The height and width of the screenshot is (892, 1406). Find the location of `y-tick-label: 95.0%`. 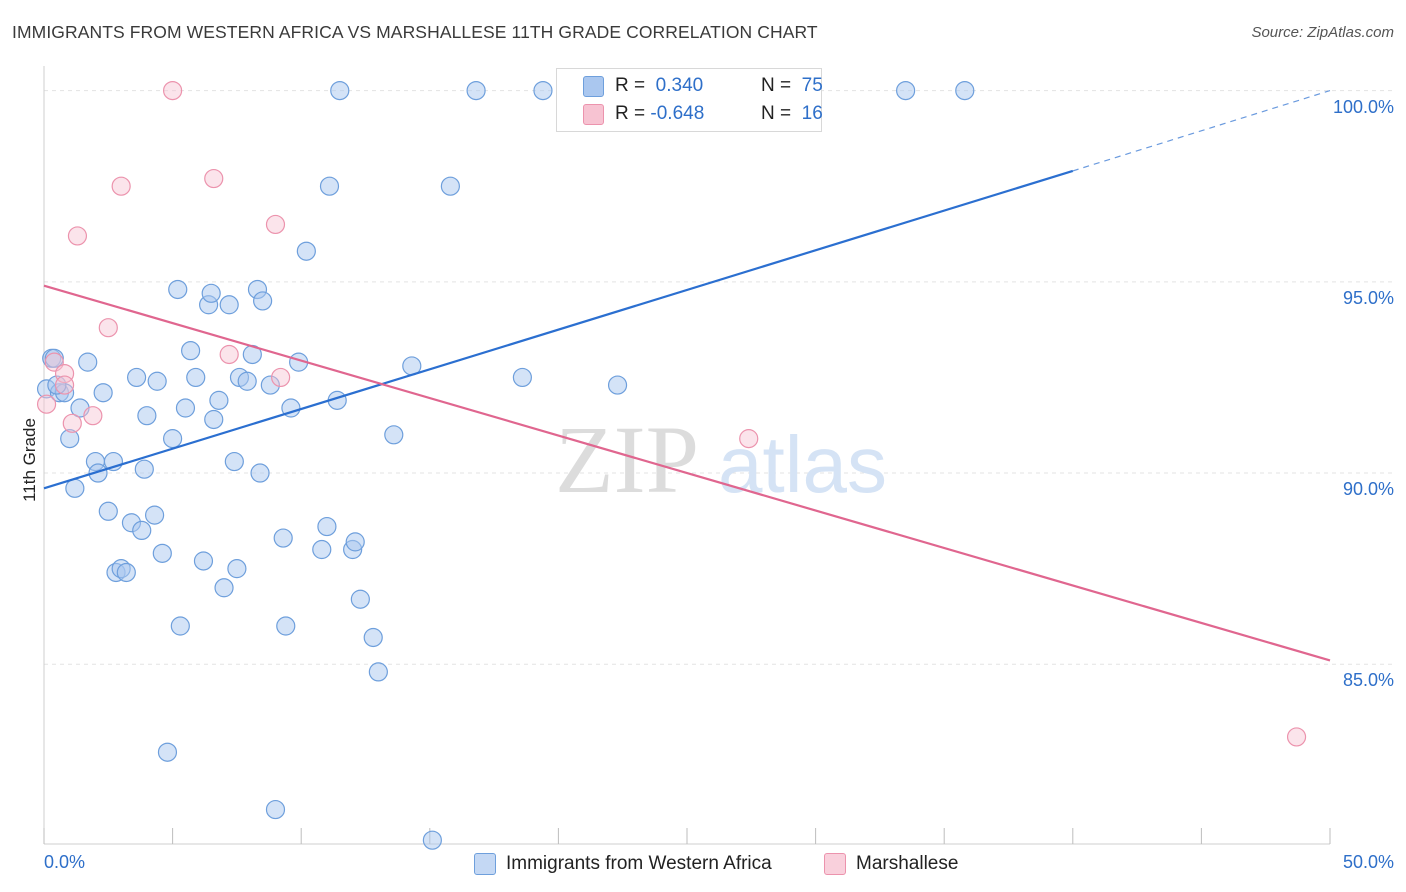

y-tick-label: 95.0% is located at coordinates (1368, 297).